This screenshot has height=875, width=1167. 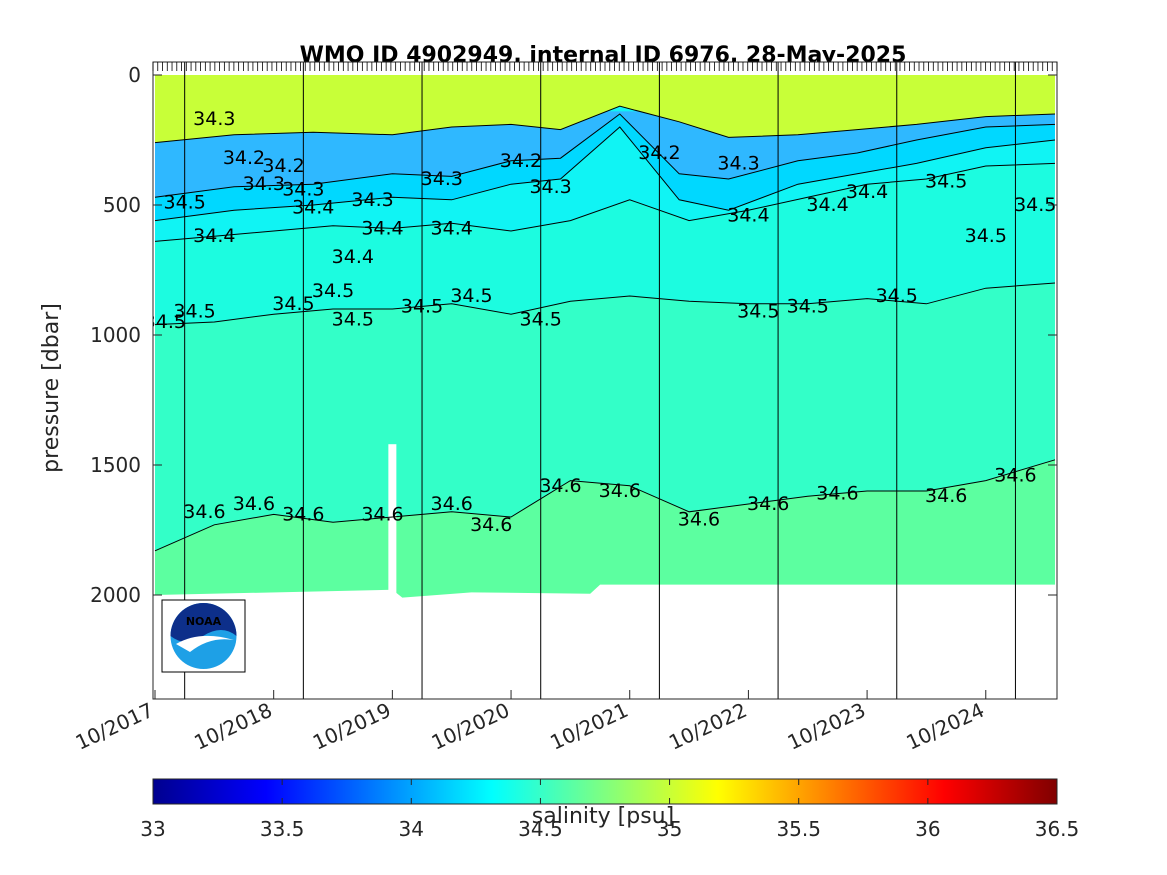 What do you see at coordinates (605, 66) in the screenshot?
I see `profile-time-ticks` at bounding box center [605, 66].